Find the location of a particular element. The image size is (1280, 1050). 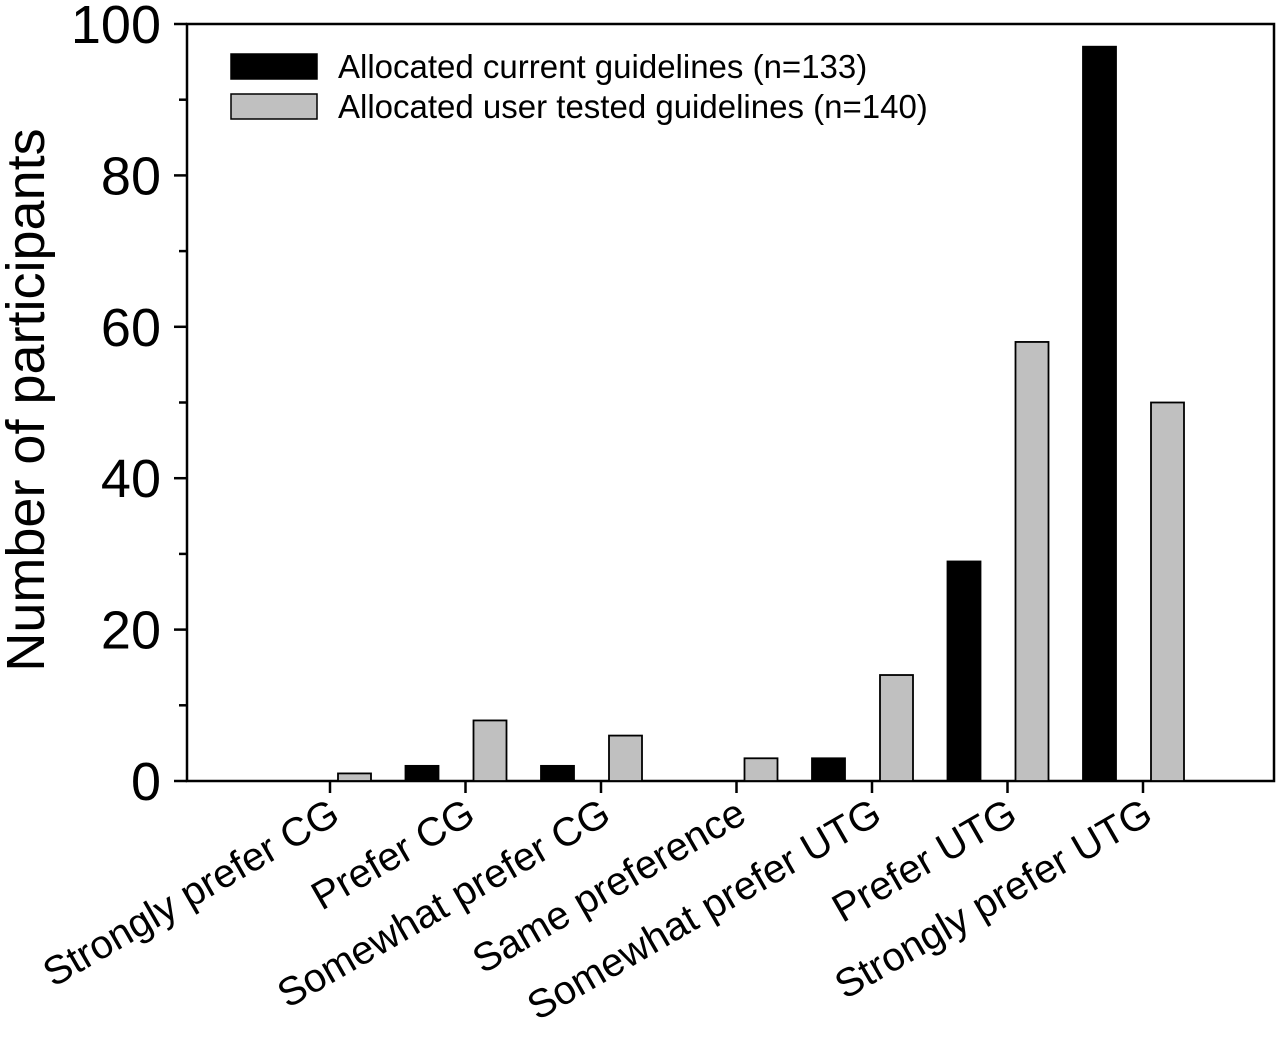

y-tick-label: 80 is located at coordinates (131, 176).